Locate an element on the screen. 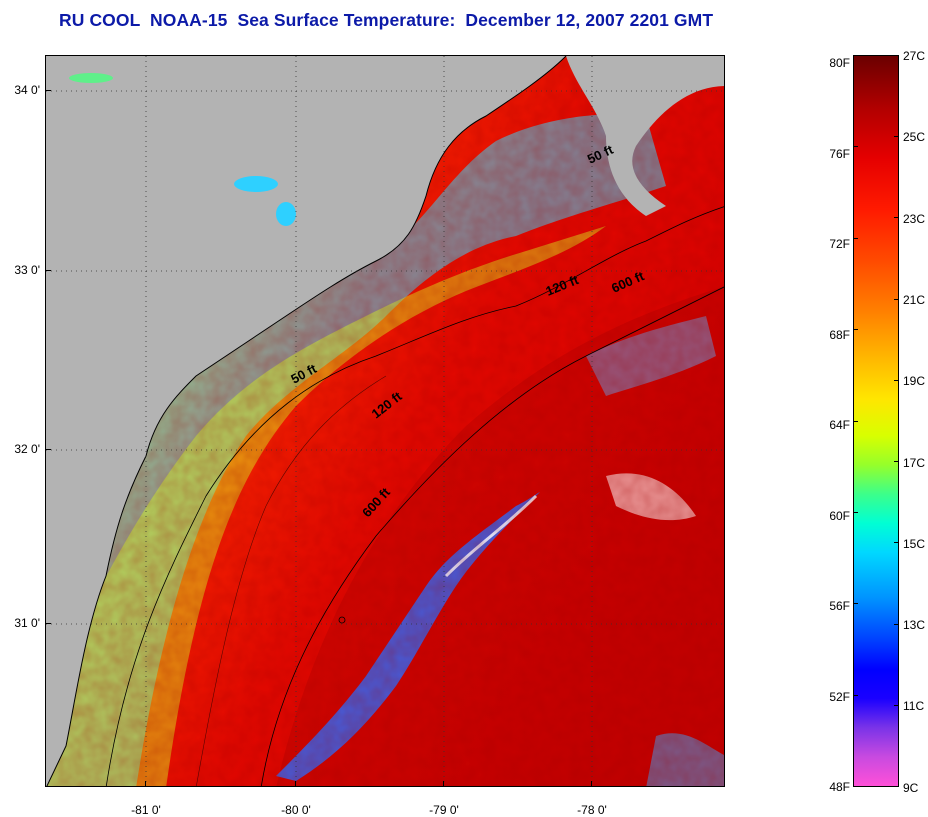 Image resolution: width=928 pixels, height=817 pixels. longitude-label: -78 0' is located at coordinates (592, 810).